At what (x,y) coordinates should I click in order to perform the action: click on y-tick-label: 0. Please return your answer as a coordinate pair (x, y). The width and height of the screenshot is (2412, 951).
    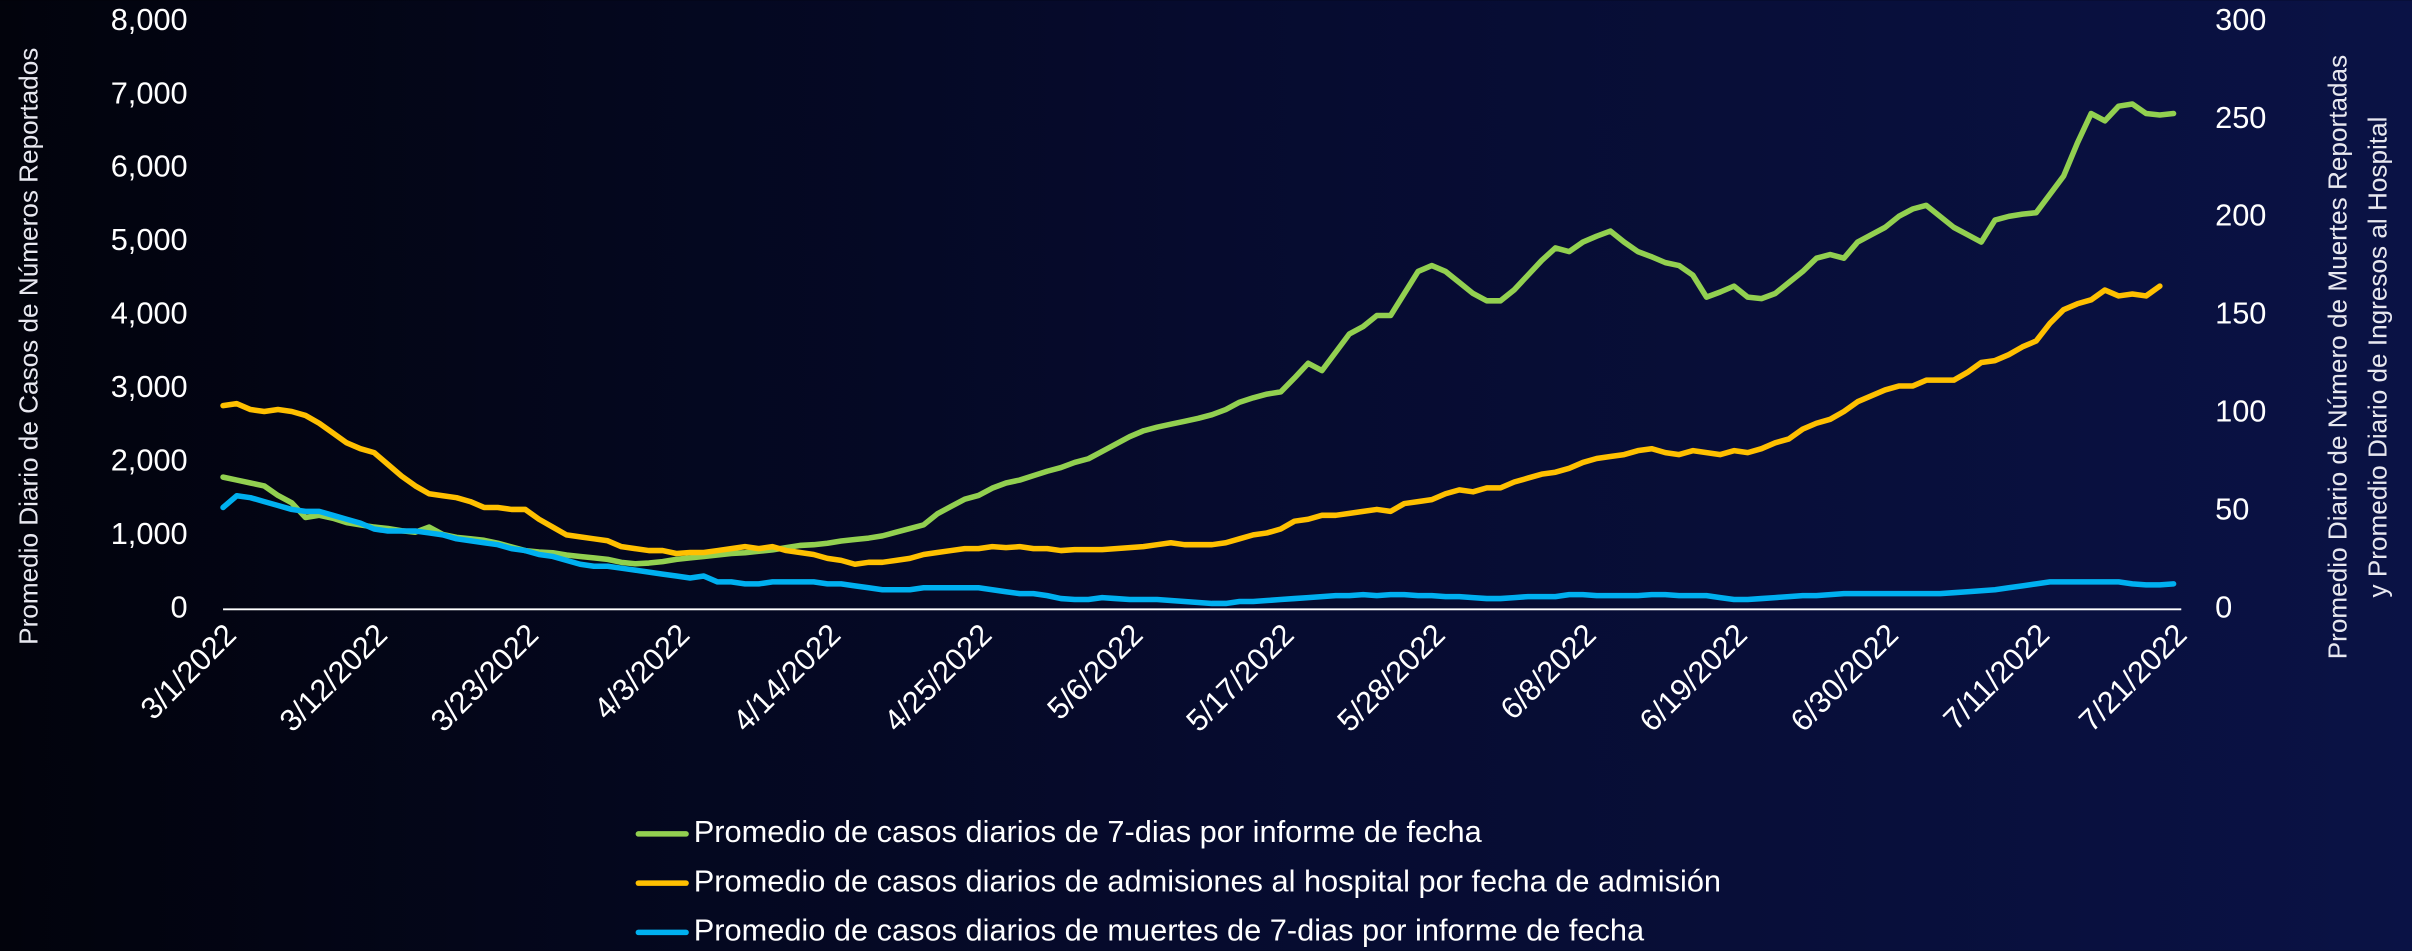
    Looking at the image, I should click on (179, 606).